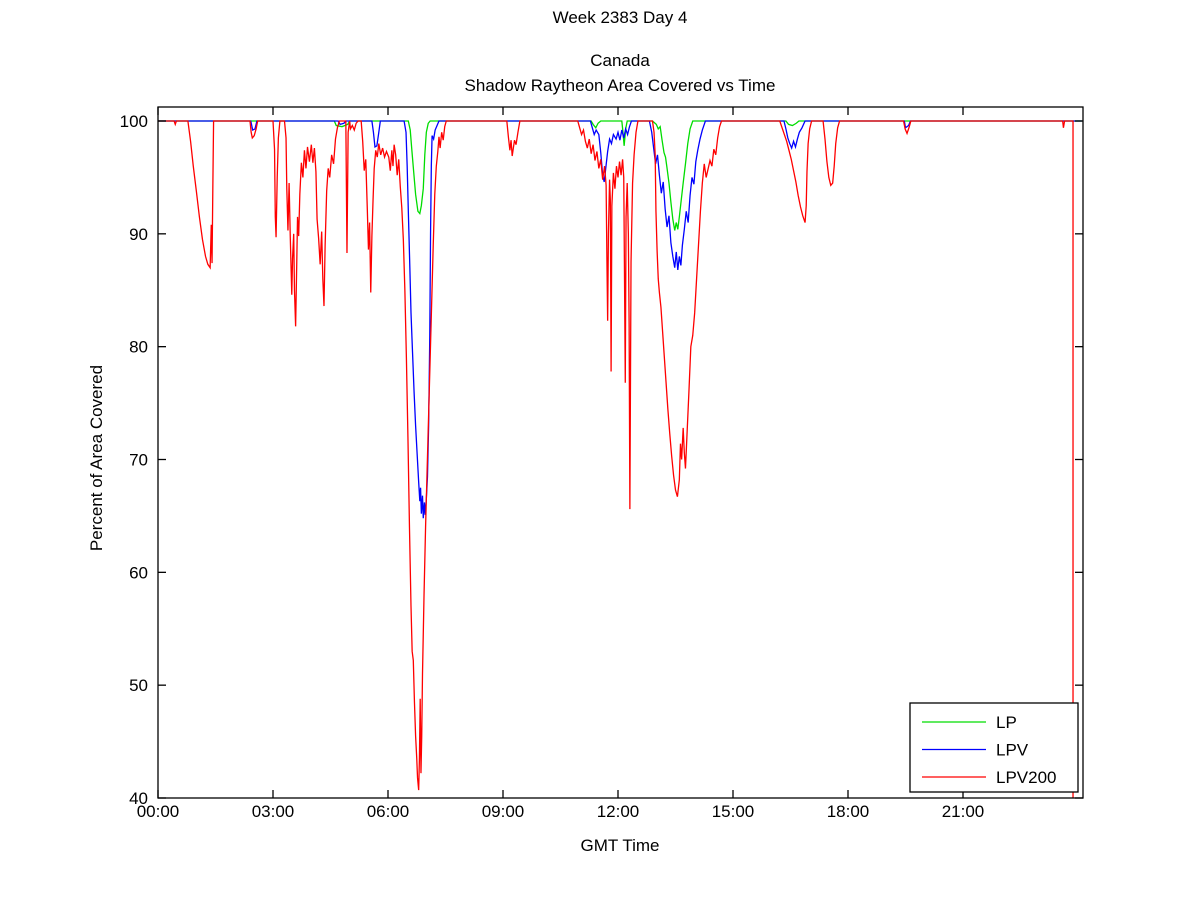 The width and height of the screenshot is (1200, 900). What do you see at coordinates (138, 685) in the screenshot?
I see `y-axis-tick-label: 50` at bounding box center [138, 685].